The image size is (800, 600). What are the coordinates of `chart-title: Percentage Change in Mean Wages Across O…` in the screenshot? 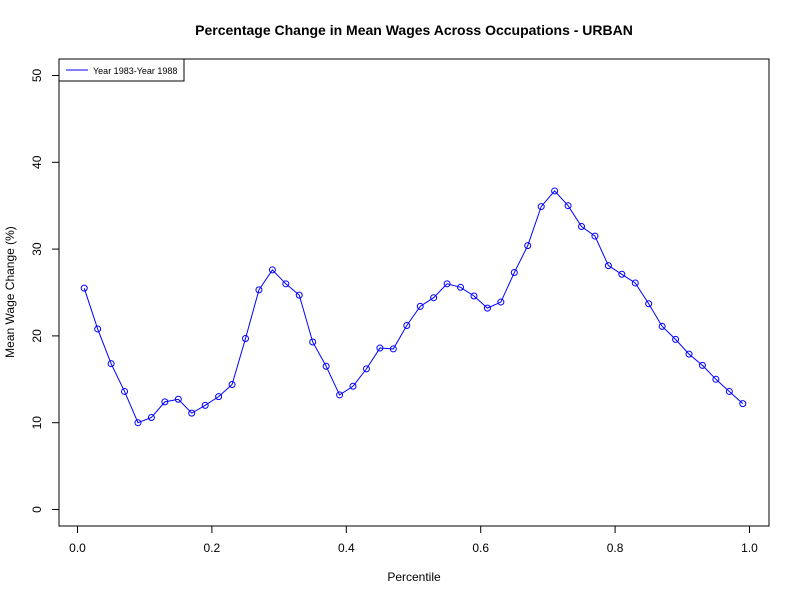 It's located at (414, 30).